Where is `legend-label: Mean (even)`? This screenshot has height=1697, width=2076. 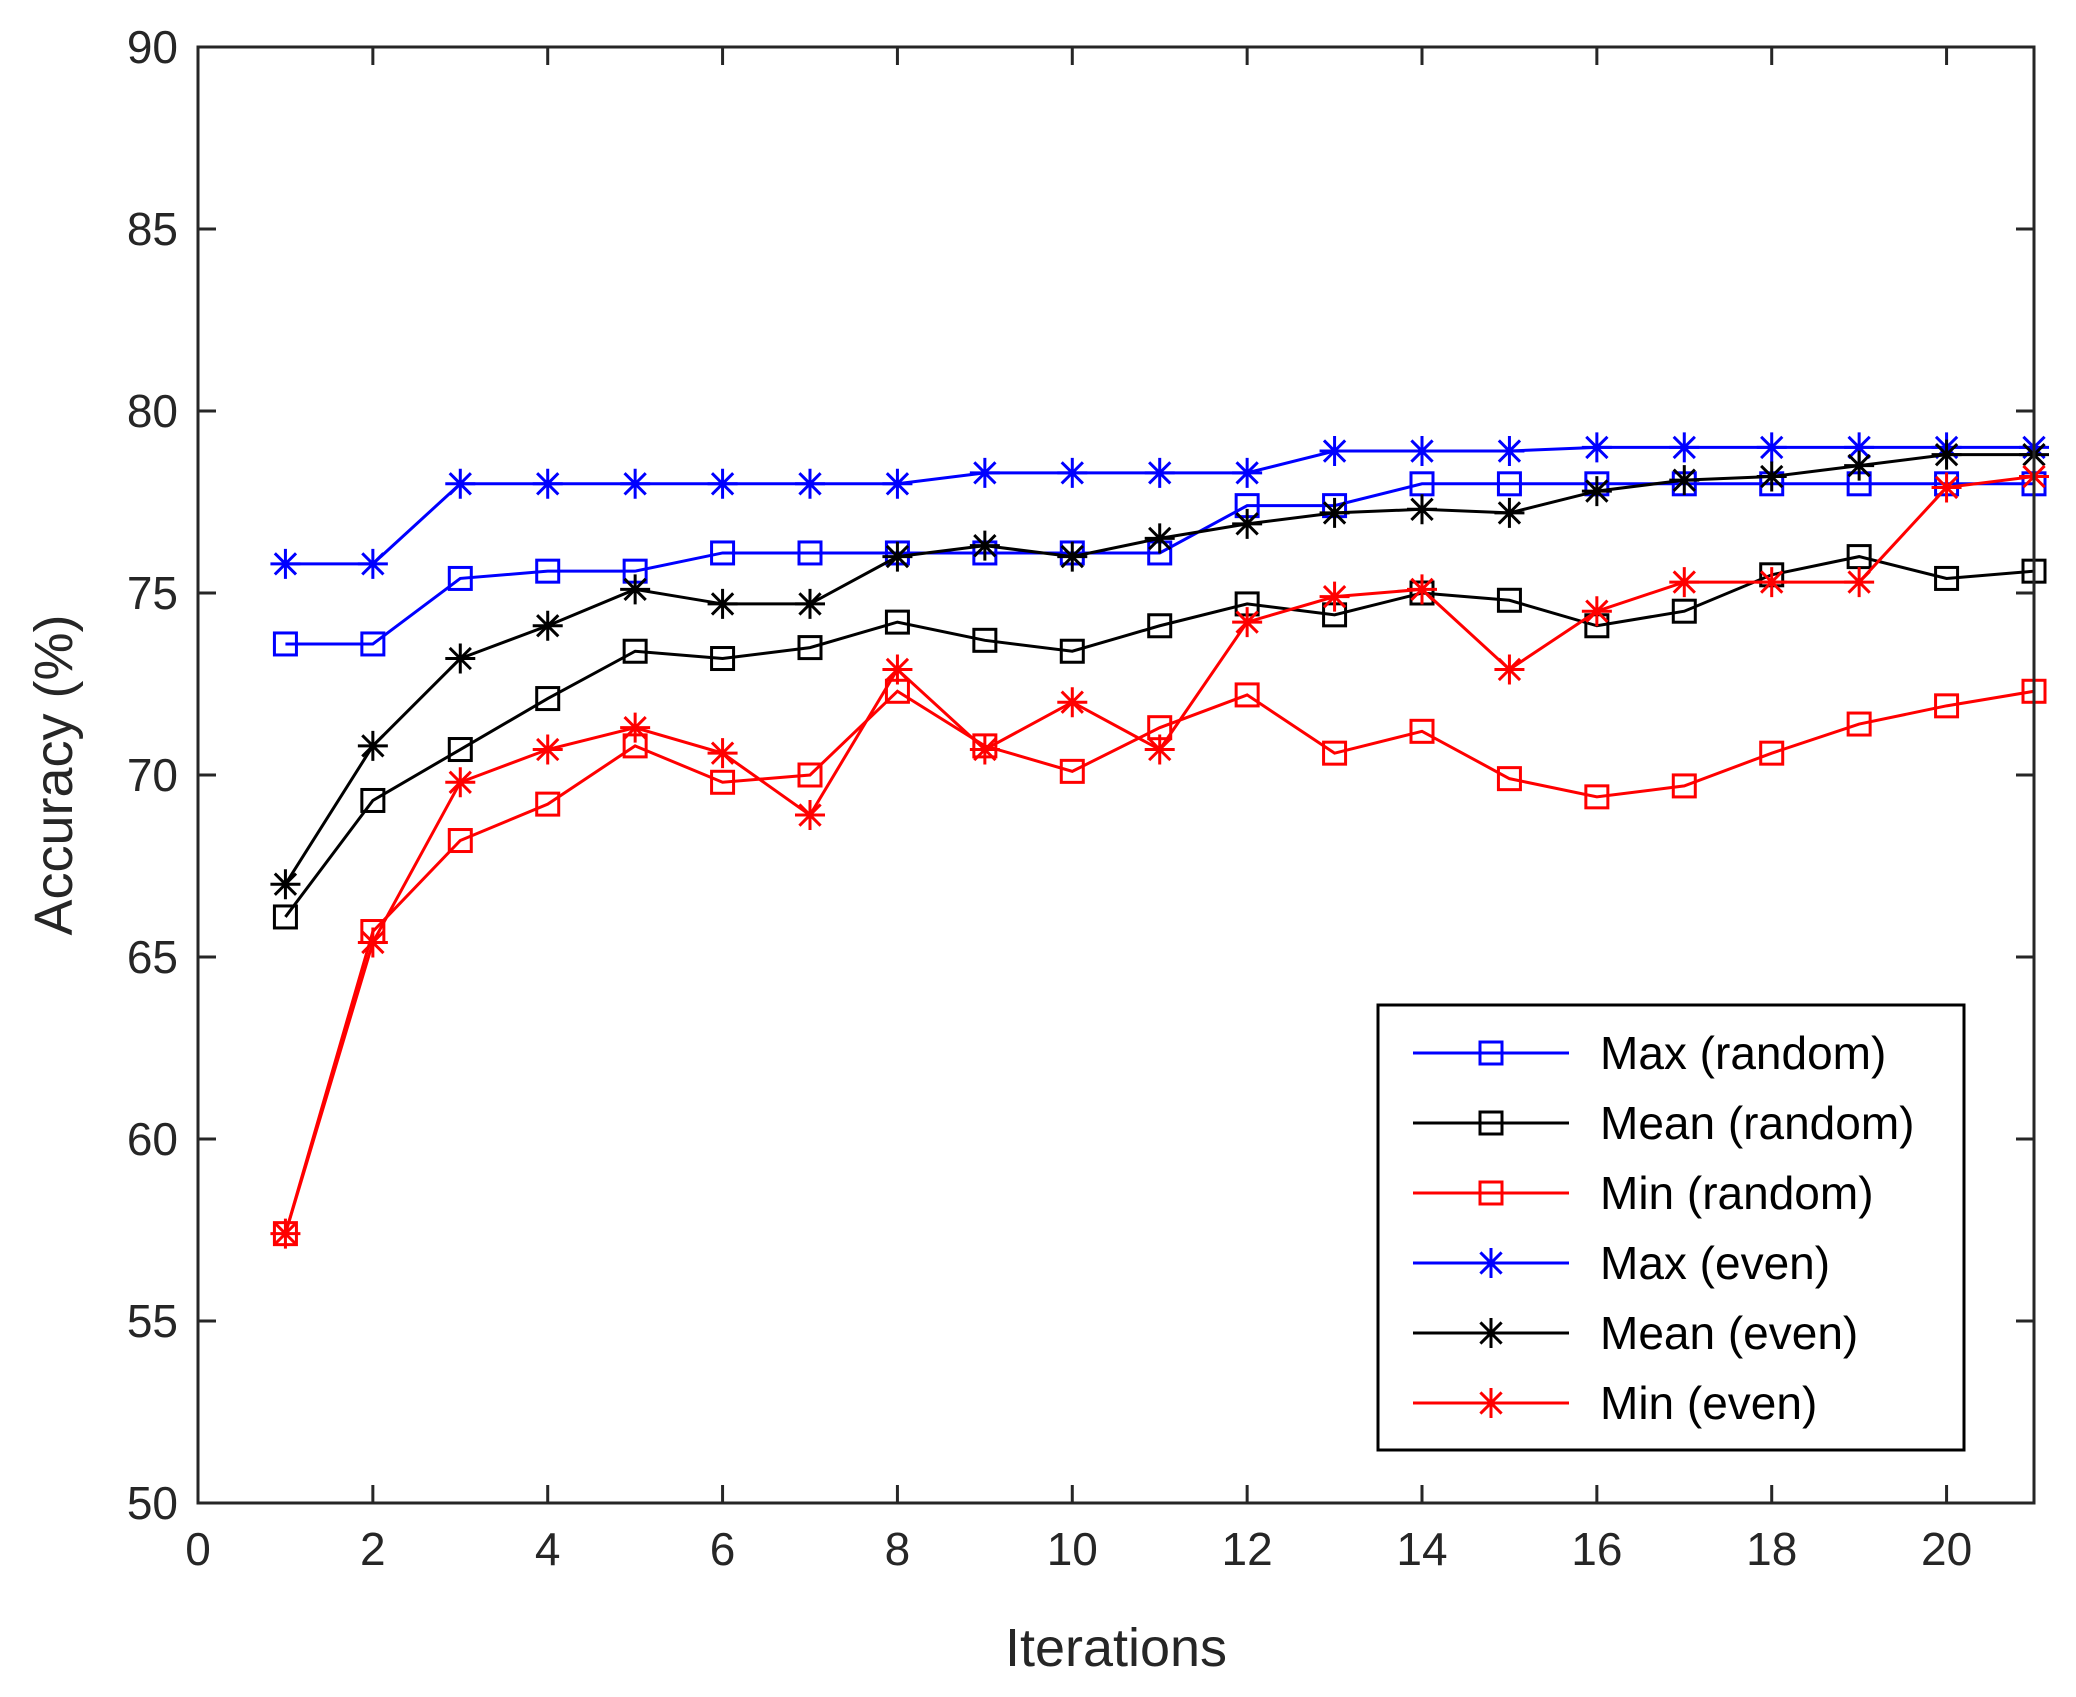
legend-label: Mean (even) is located at coordinates (1729, 1333).